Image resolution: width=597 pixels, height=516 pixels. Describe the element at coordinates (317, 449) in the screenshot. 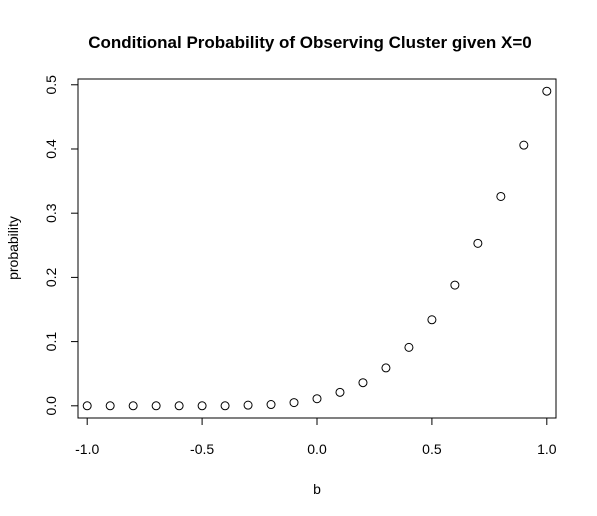

I see `x-tick-label: 0.0` at that location.